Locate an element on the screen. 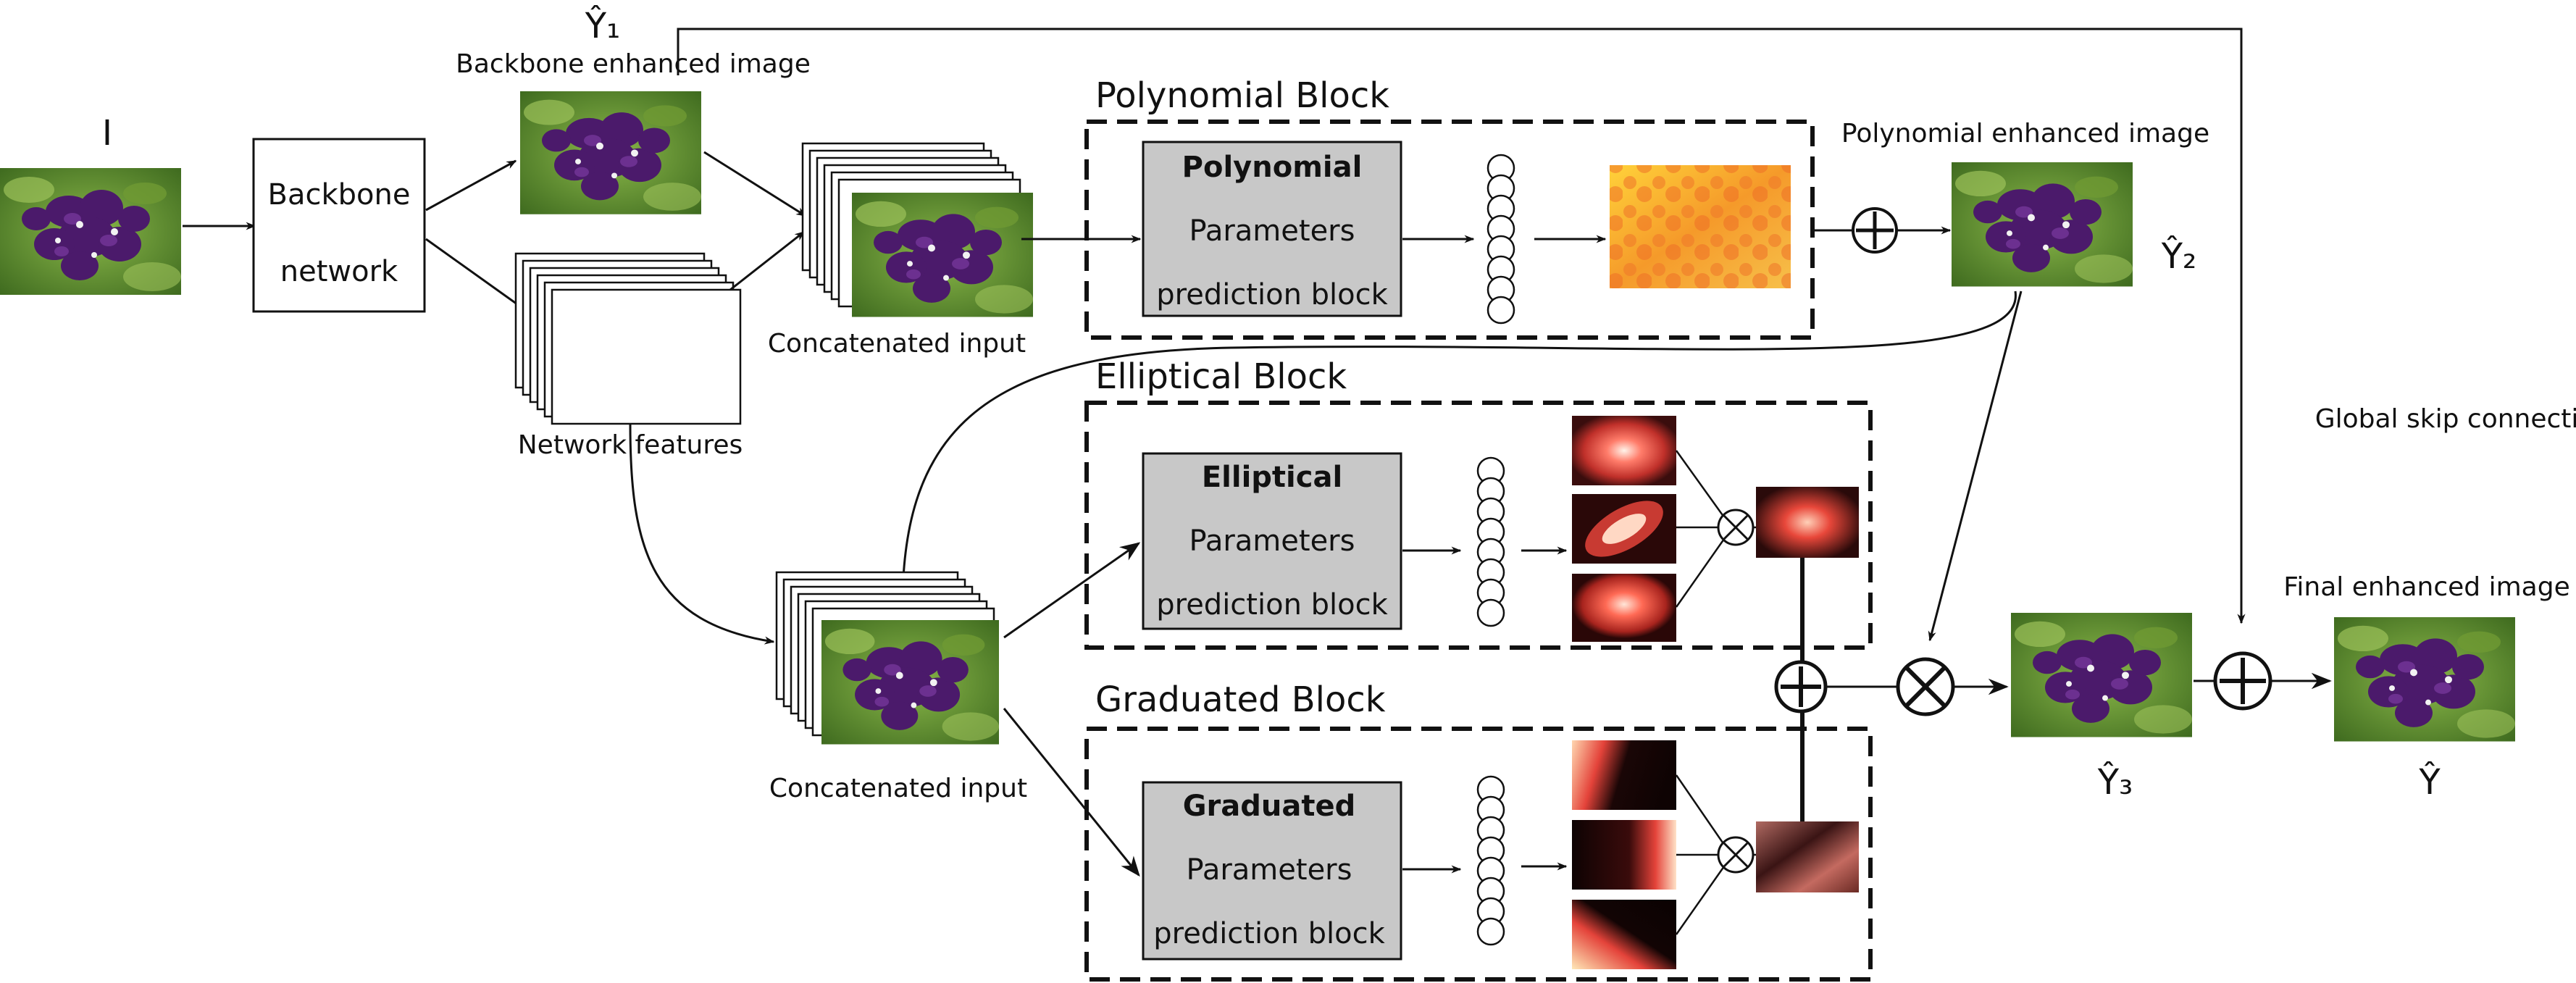  polynomial-param-box is located at coordinates (1272, 229).